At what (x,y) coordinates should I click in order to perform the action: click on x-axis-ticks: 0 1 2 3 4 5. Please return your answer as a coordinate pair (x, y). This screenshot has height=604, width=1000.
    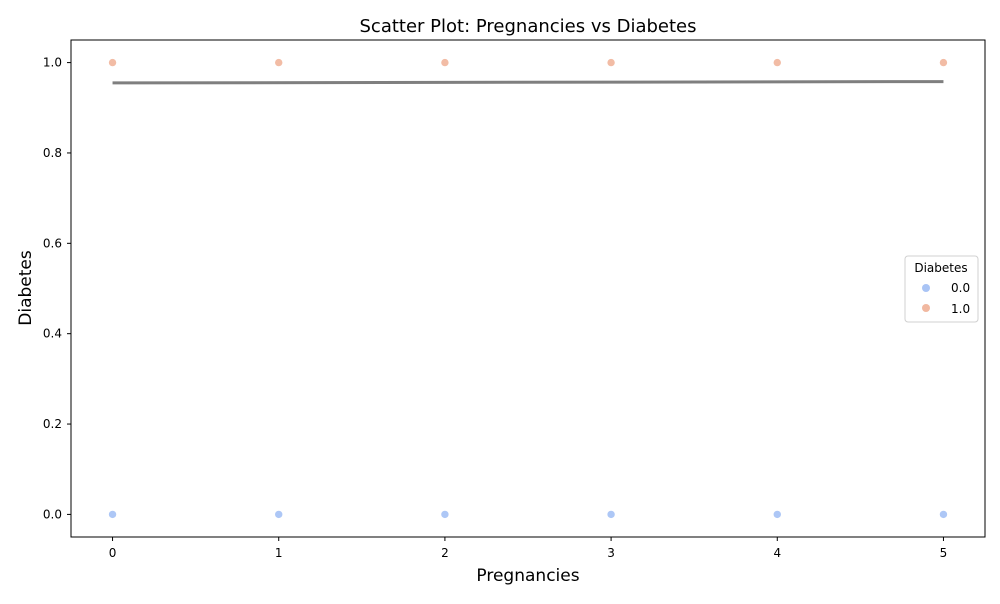
    Looking at the image, I should click on (528, 548).